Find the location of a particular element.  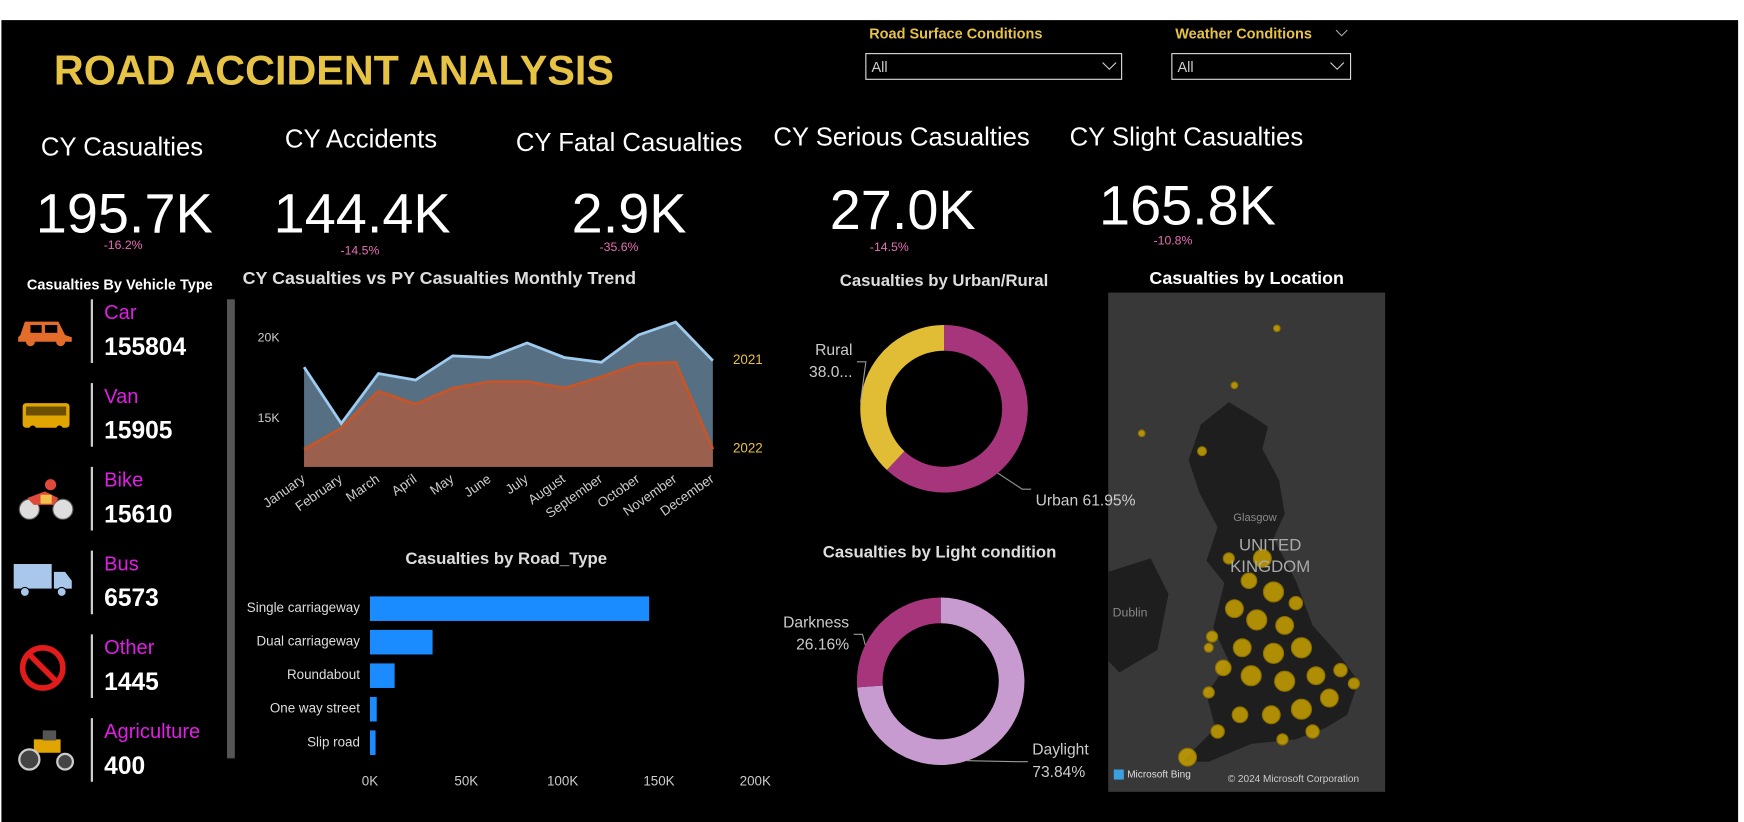

kpi-label: CY Accidents is located at coordinates (361, 140).